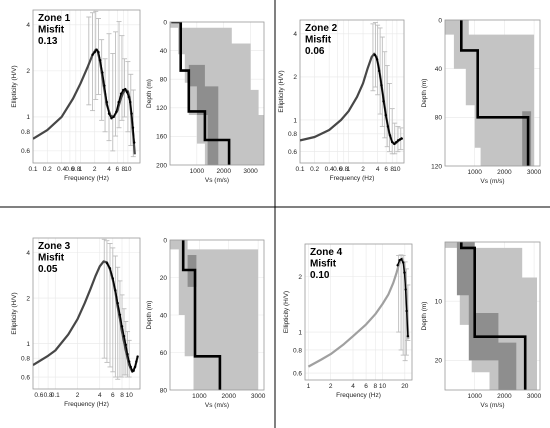 The image size is (550, 428). What do you see at coordinates (405, 386) in the screenshot?
I see `x-tick-label: 20` at bounding box center [405, 386].